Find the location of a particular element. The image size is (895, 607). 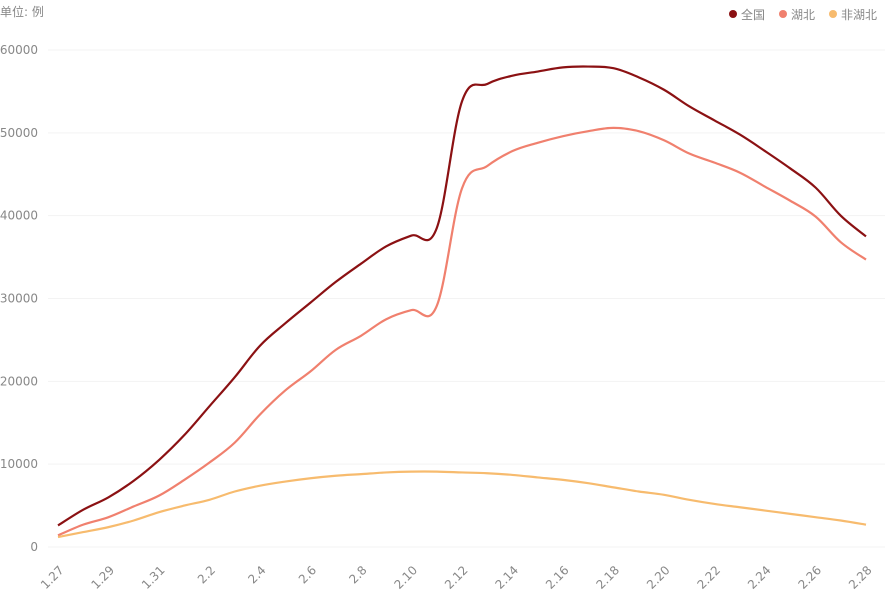

legend-label: 非湖北 is located at coordinates (859, 14).